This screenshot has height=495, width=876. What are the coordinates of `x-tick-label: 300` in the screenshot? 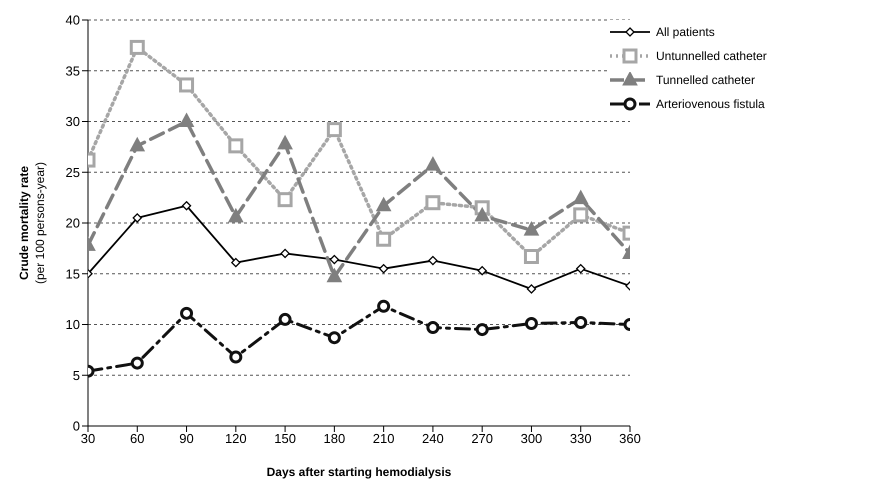 It's located at (531, 438).